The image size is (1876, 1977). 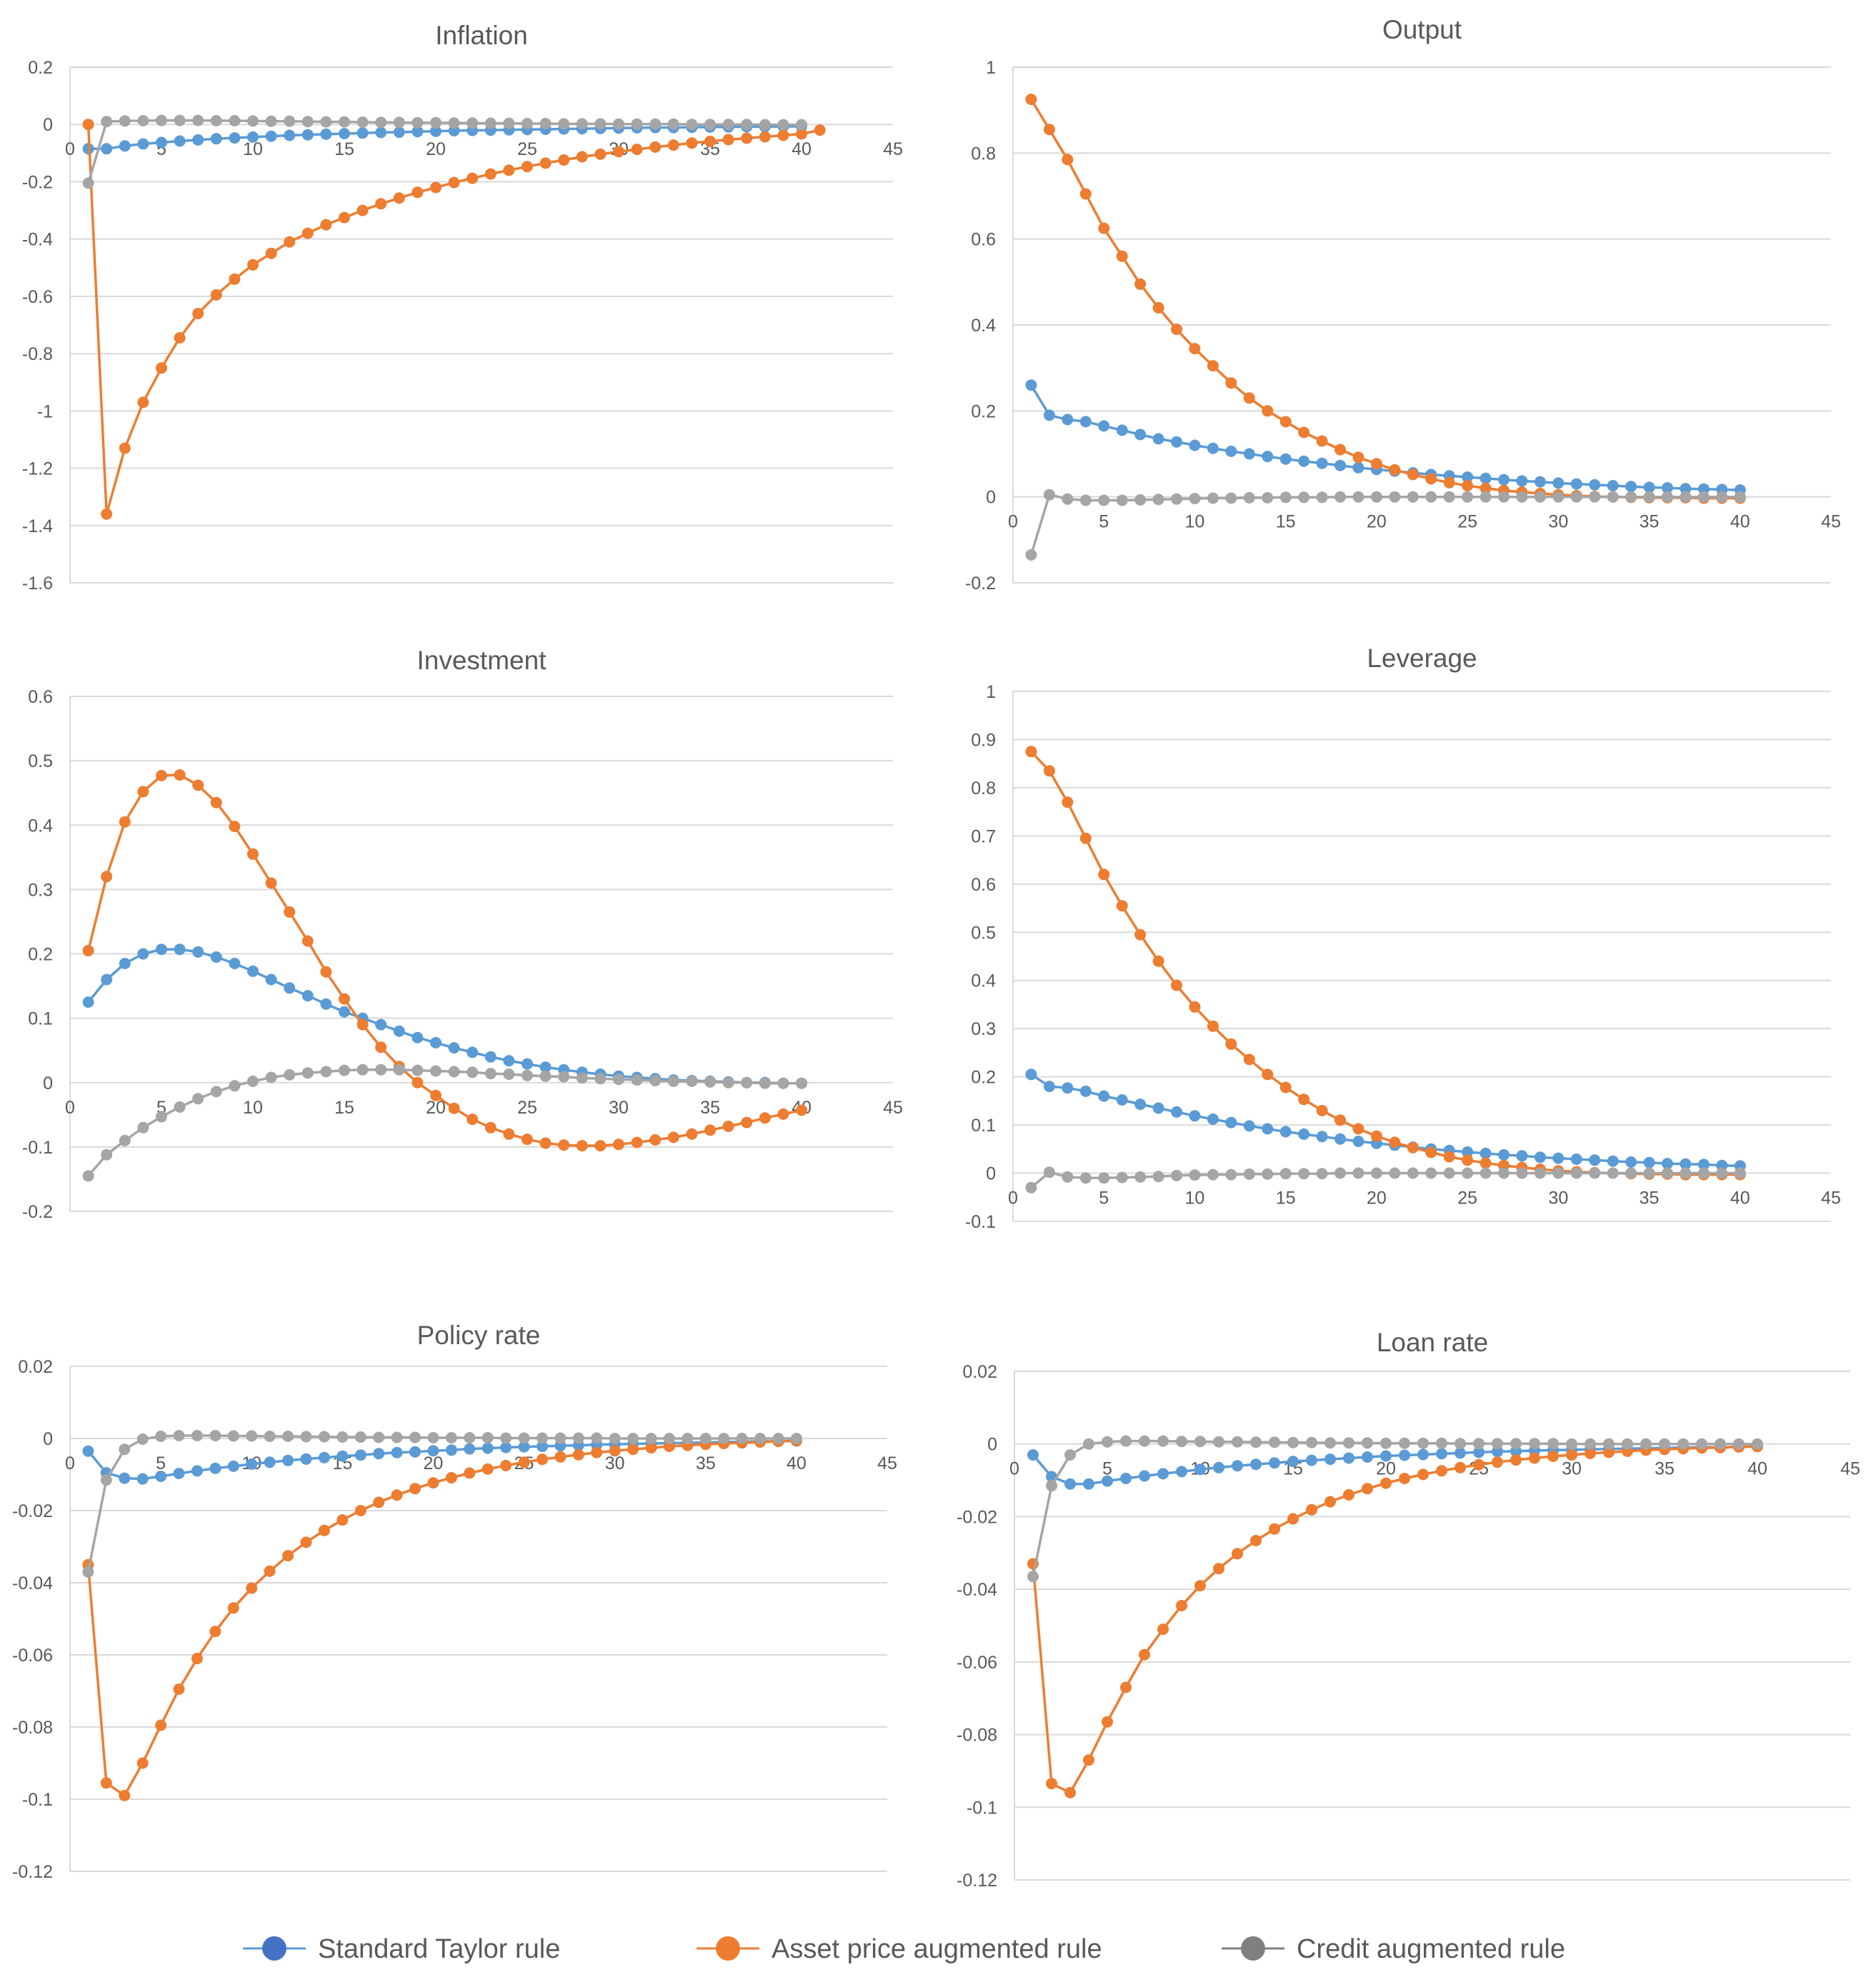 What do you see at coordinates (615, 1463) in the screenshot?
I see `x-tick-label: 30` at bounding box center [615, 1463].